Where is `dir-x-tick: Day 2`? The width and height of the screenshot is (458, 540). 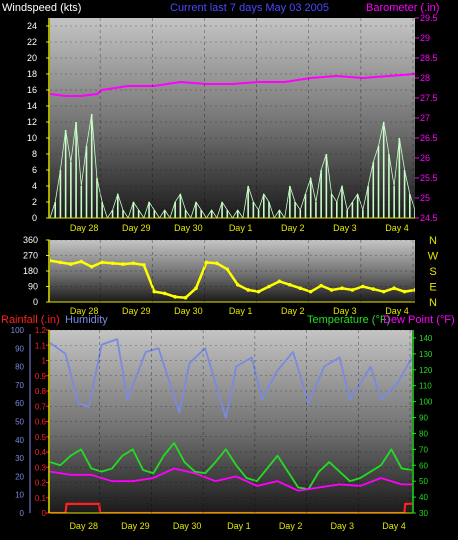
dir-x-tick: Day 2 is located at coordinates (293, 311).